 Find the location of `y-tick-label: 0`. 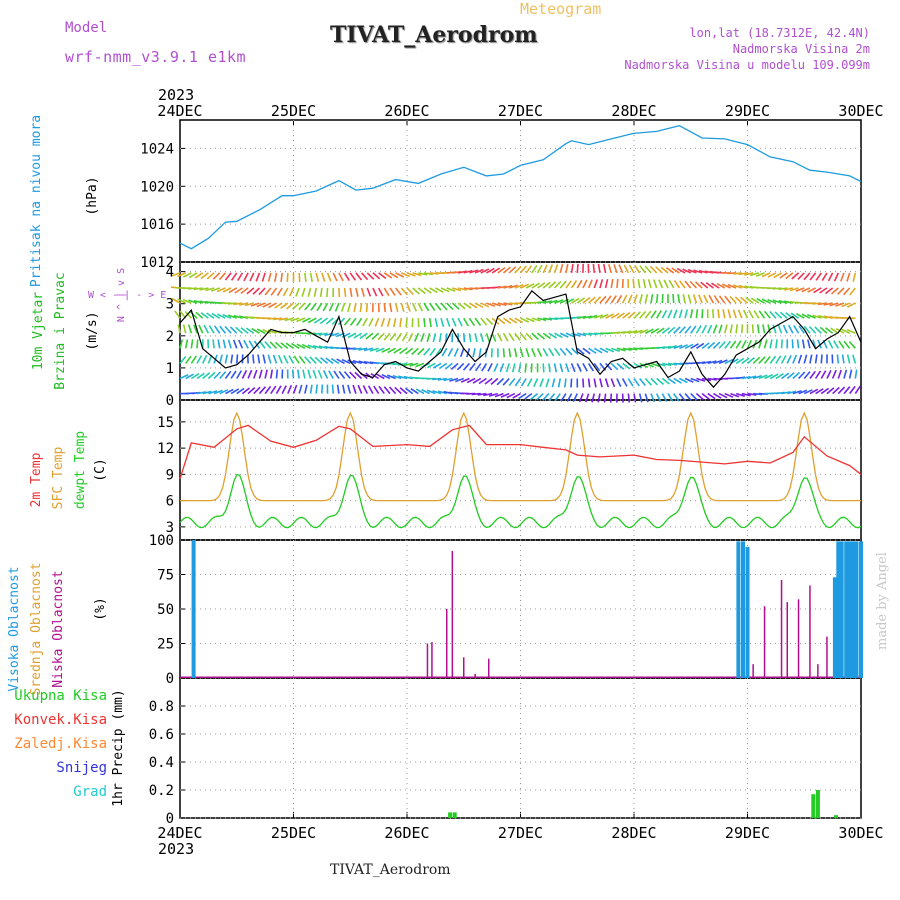

y-tick-label: 0 is located at coordinates (170, 401).